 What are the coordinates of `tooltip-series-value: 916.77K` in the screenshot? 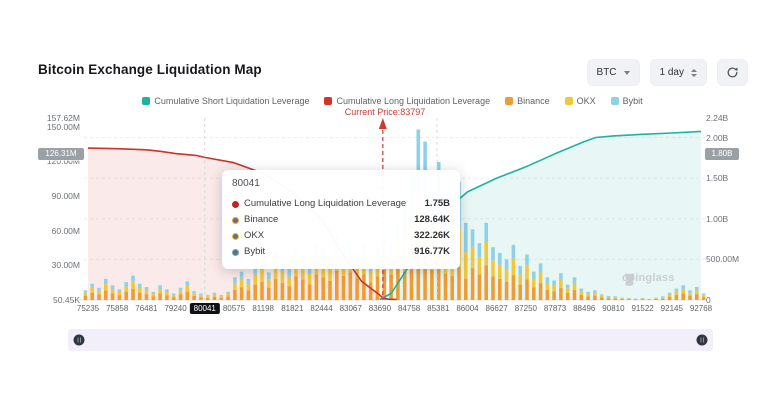 It's located at (432, 251).